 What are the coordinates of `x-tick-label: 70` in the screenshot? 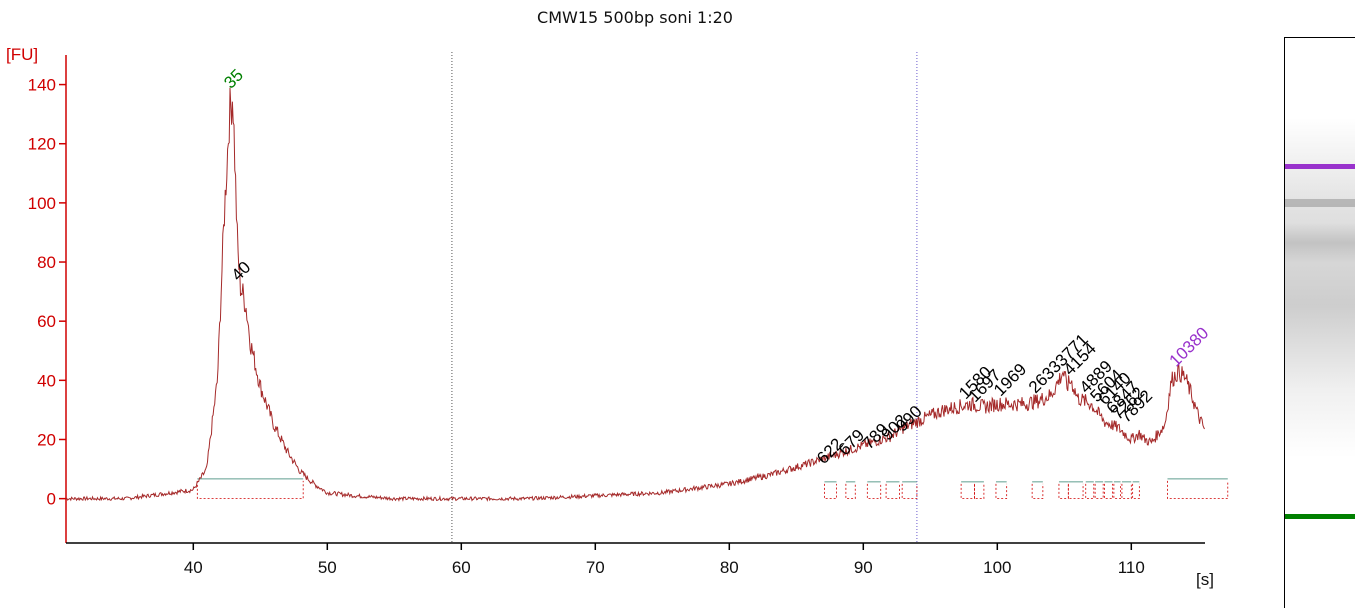 It's located at (595, 567).